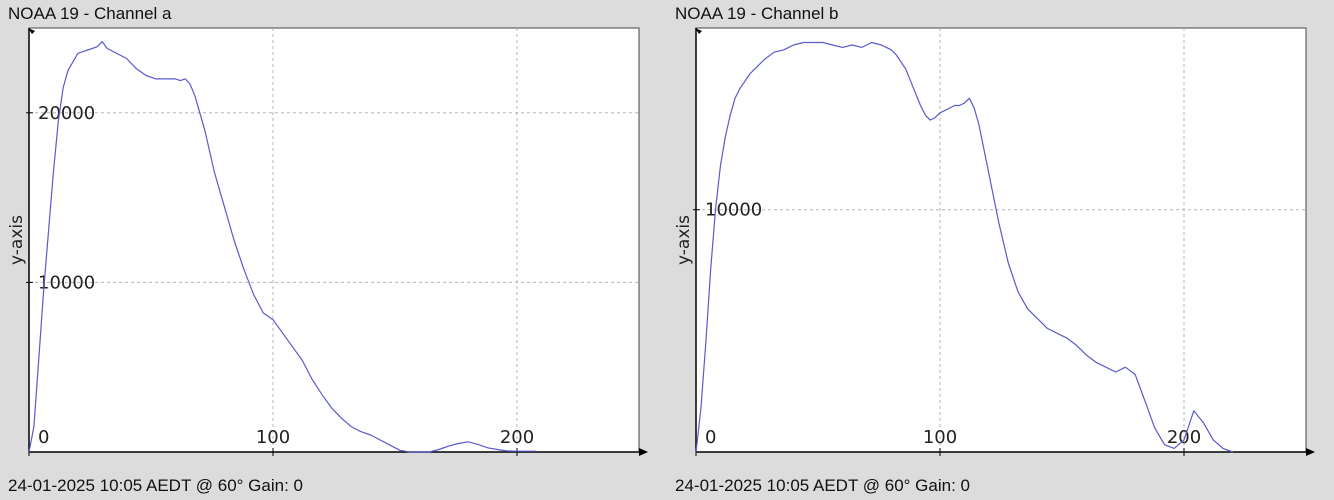 The height and width of the screenshot is (500, 1334). What do you see at coordinates (66, 113) in the screenshot?
I see `y-tick-label: 20000` at bounding box center [66, 113].